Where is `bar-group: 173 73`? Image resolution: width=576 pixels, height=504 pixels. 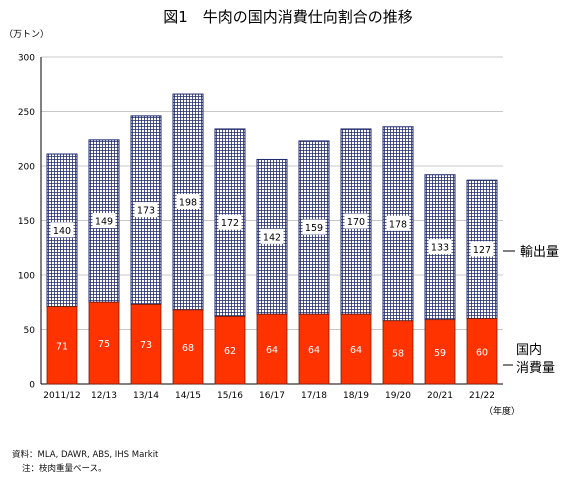
bar-group: 173 73 is located at coordinates (146, 250).